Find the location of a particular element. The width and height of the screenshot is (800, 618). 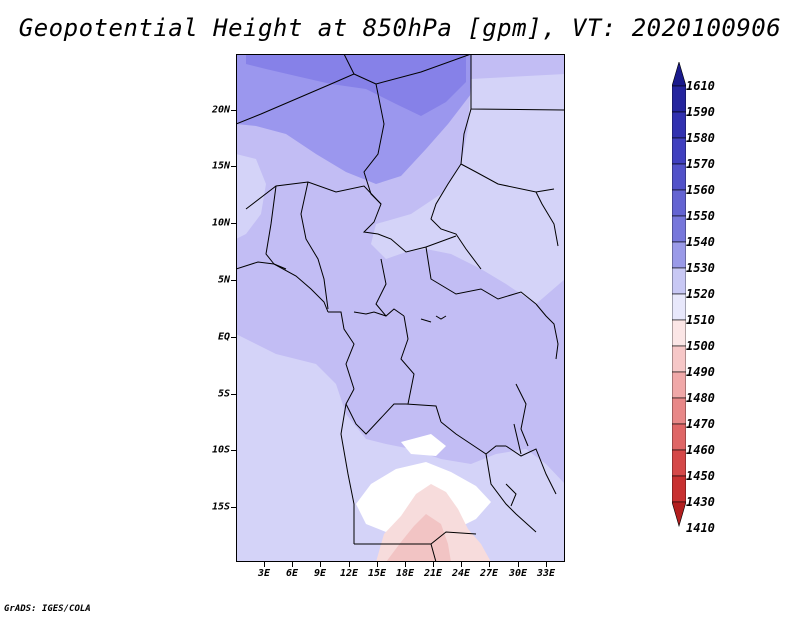

latitude-label: 15S is located at coordinates (220, 507).